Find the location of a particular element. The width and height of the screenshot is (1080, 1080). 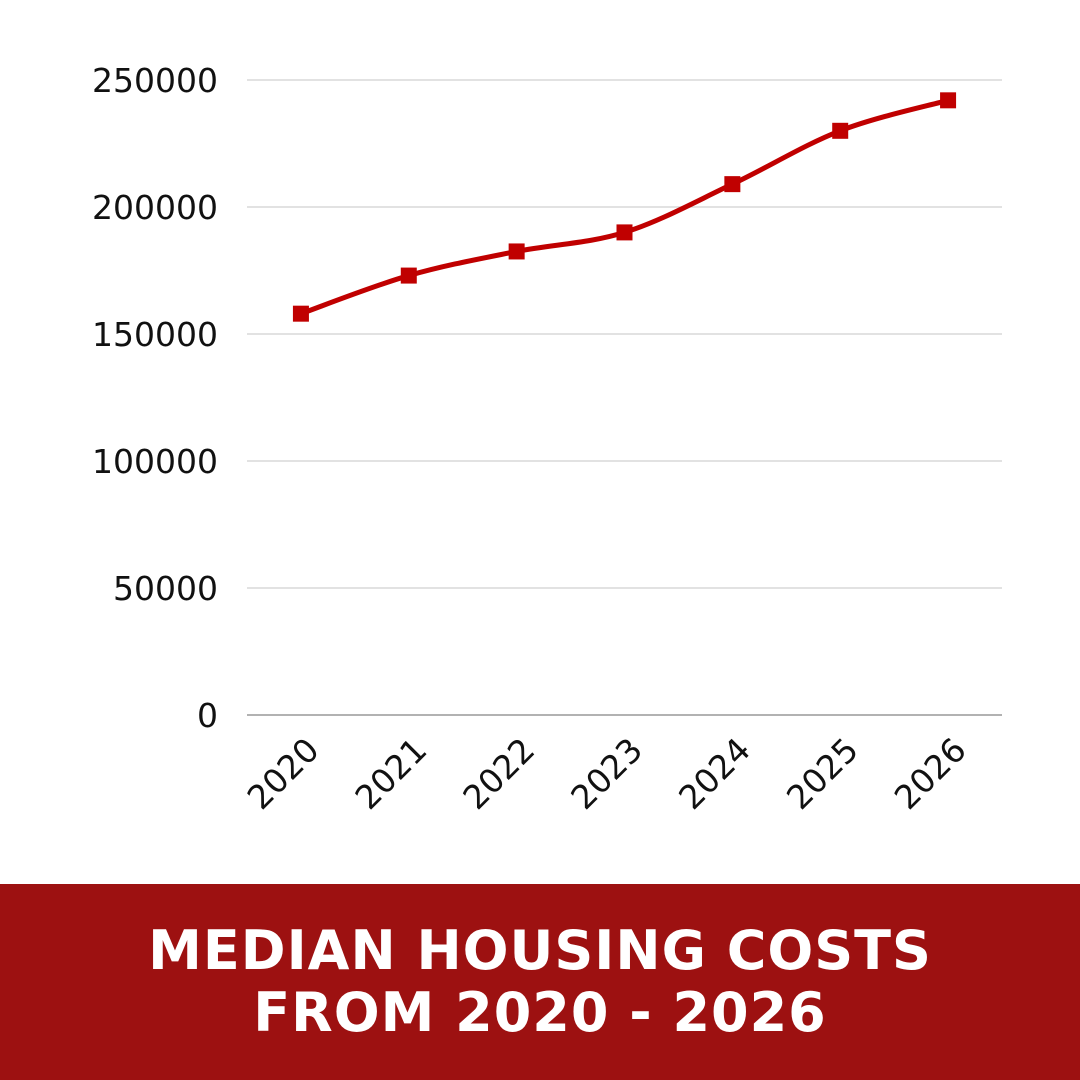

x-tick-label: 2021 is located at coordinates (390, 773).